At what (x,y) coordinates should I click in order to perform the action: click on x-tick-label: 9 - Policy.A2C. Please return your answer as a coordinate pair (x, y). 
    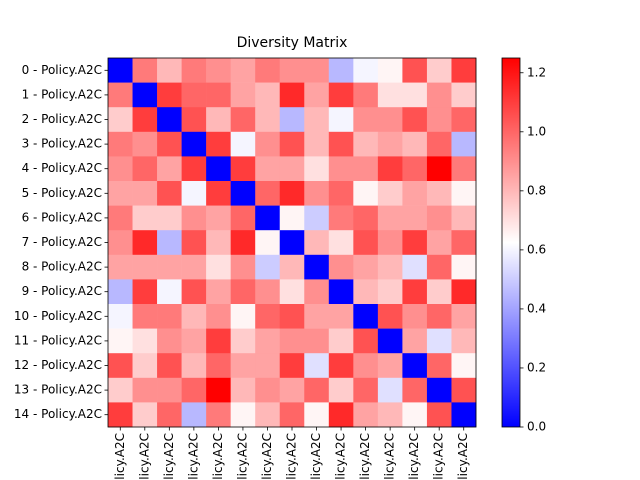
    Looking at the image, I should click on (341, 456).